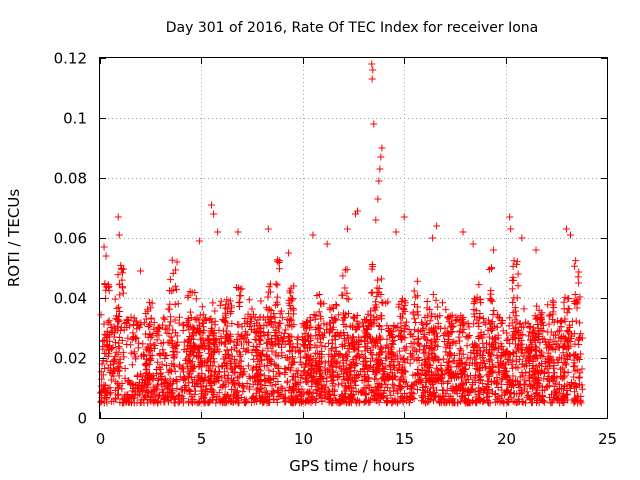  Describe the element at coordinates (70, 59) in the screenshot. I see `y-tick-label: 0.12` at that location.